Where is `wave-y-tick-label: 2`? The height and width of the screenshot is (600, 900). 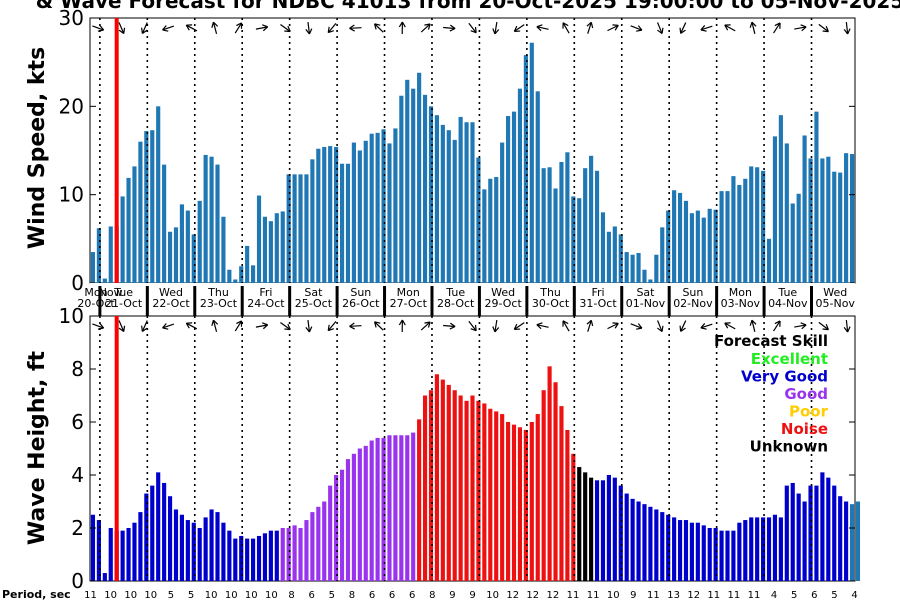 wave-y-tick-label: 2 is located at coordinates (77, 528).